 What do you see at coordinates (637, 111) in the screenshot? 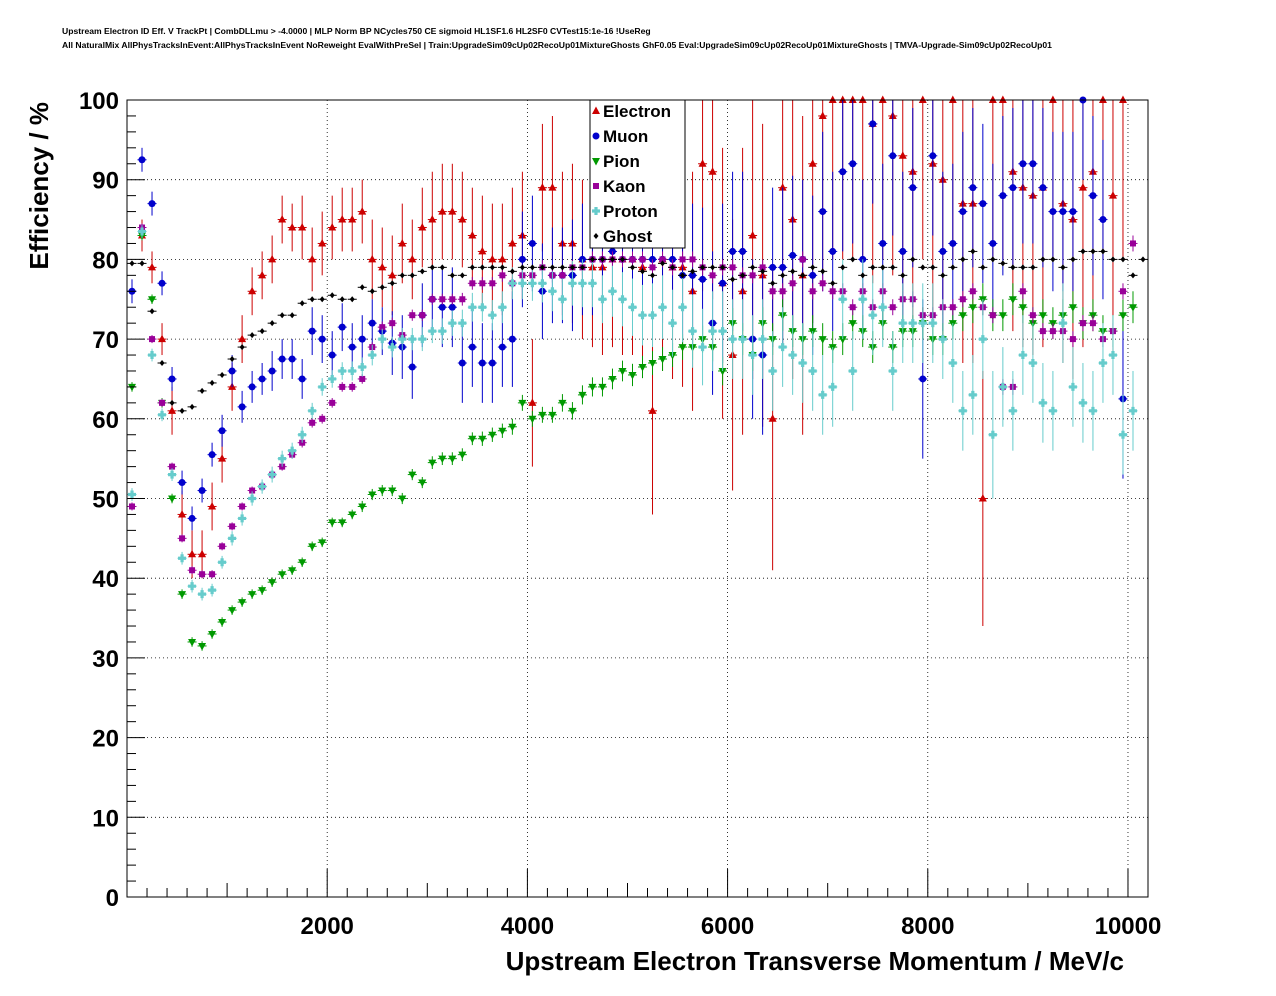
I see `legend-label: Electron` at bounding box center [637, 111].